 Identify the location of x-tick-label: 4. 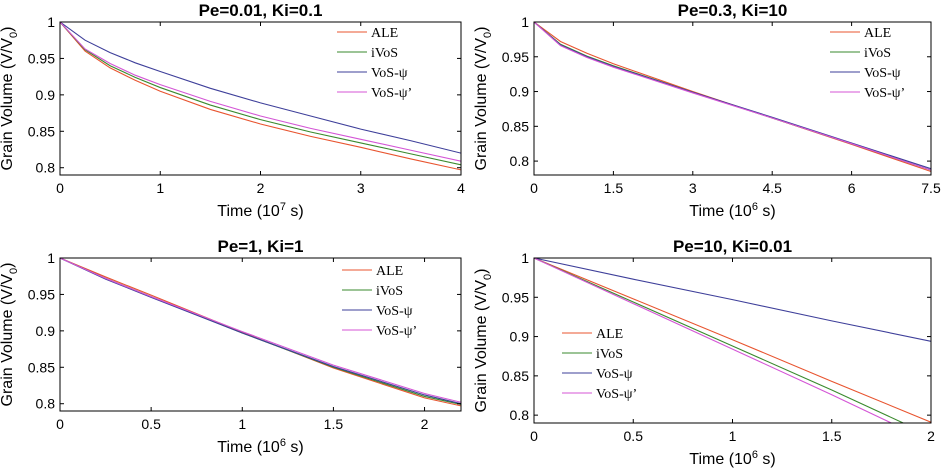
(461, 188).